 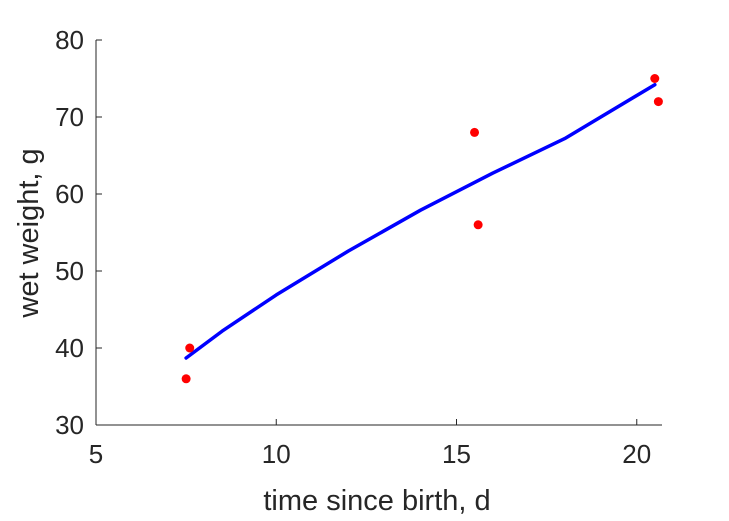 I want to click on x-axis-ticks: 5 10 15 20, so click(x=370, y=444).